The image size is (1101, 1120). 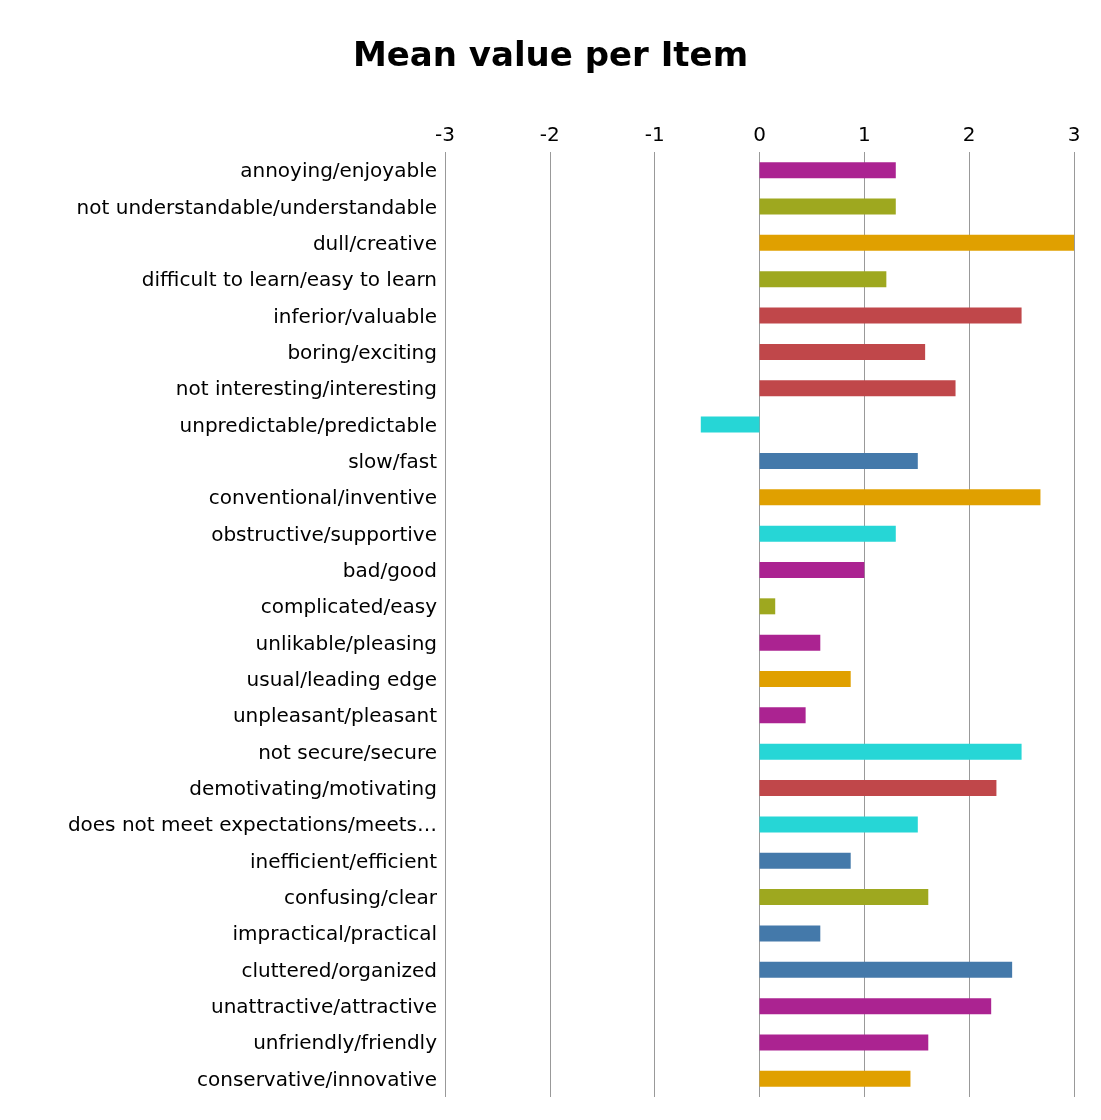 What do you see at coordinates (335, 715) in the screenshot?
I see `y-tick-label: unpleasant/pleasant` at bounding box center [335, 715].